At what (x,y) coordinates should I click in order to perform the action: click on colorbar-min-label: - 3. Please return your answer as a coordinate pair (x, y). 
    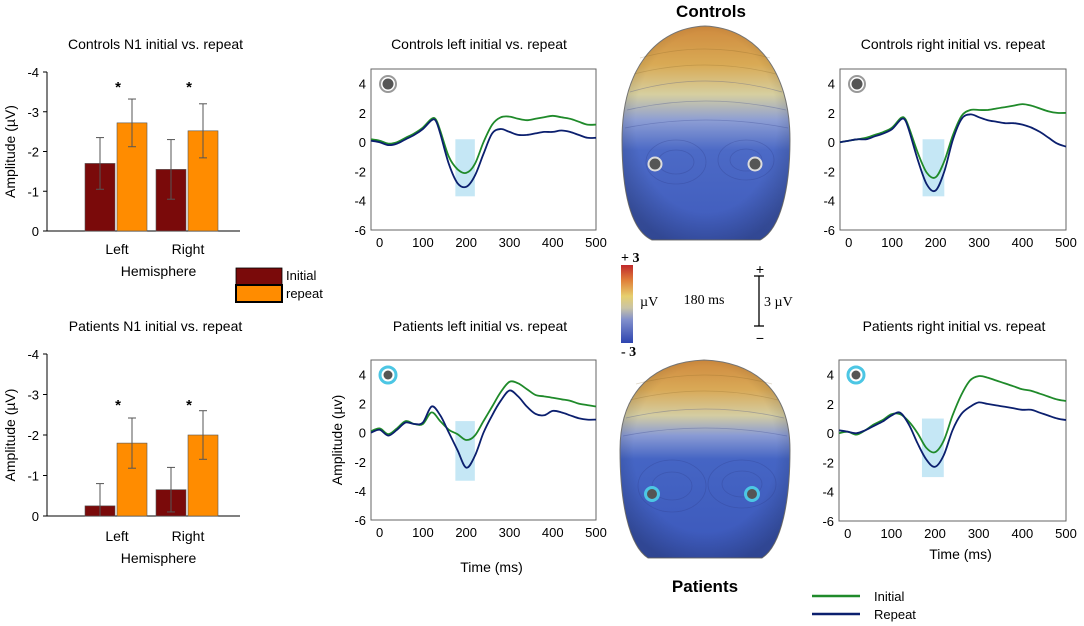
    Looking at the image, I should click on (628, 352).